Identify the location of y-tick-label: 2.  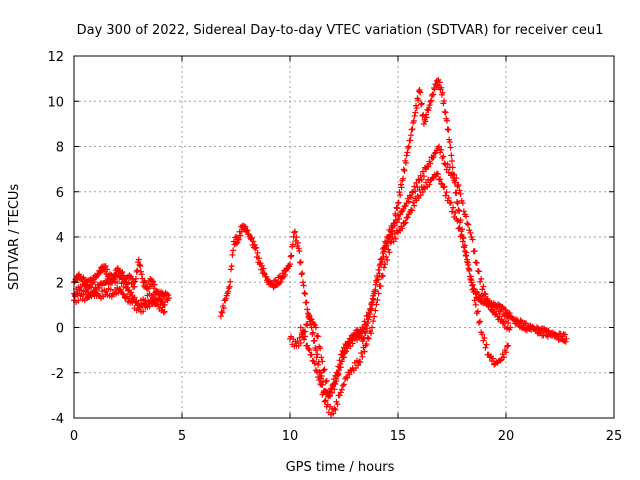
(60, 283).